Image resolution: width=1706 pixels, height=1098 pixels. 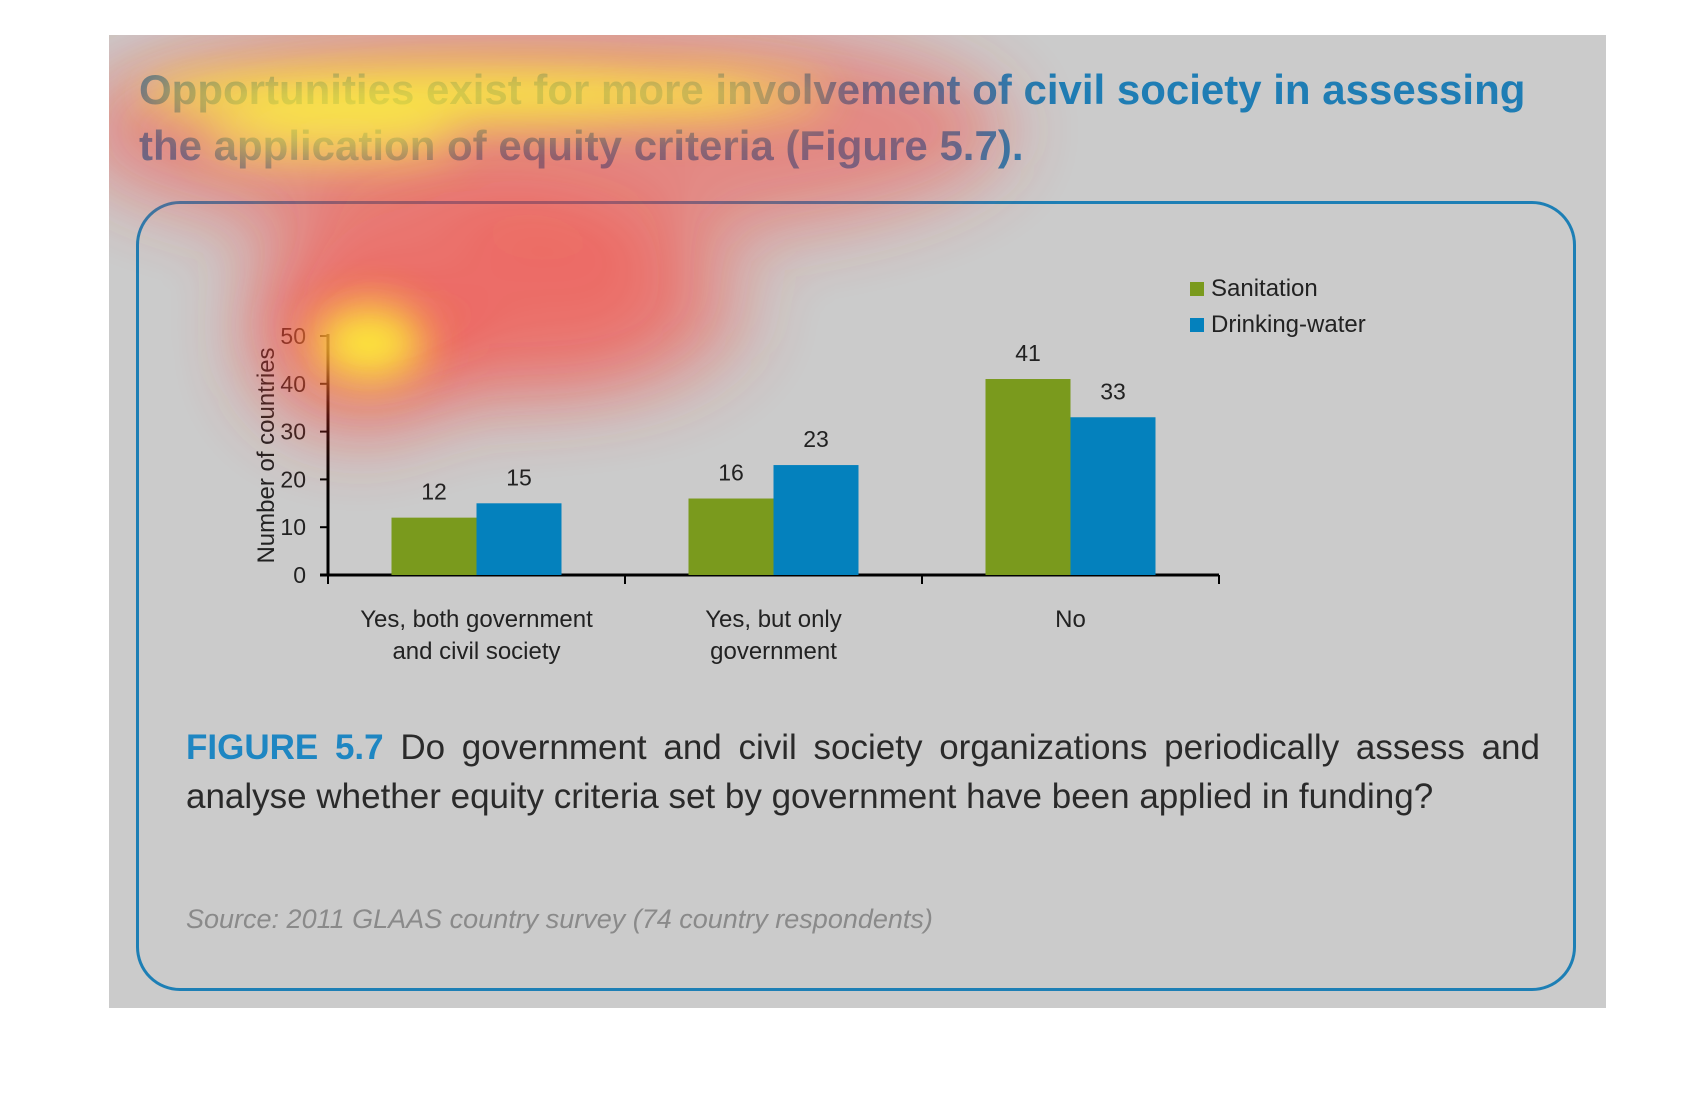 What do you see at coordinates (1070, 619) in the screenshot?
I see `x-category-label: No` at bounding box center [1070, 619].